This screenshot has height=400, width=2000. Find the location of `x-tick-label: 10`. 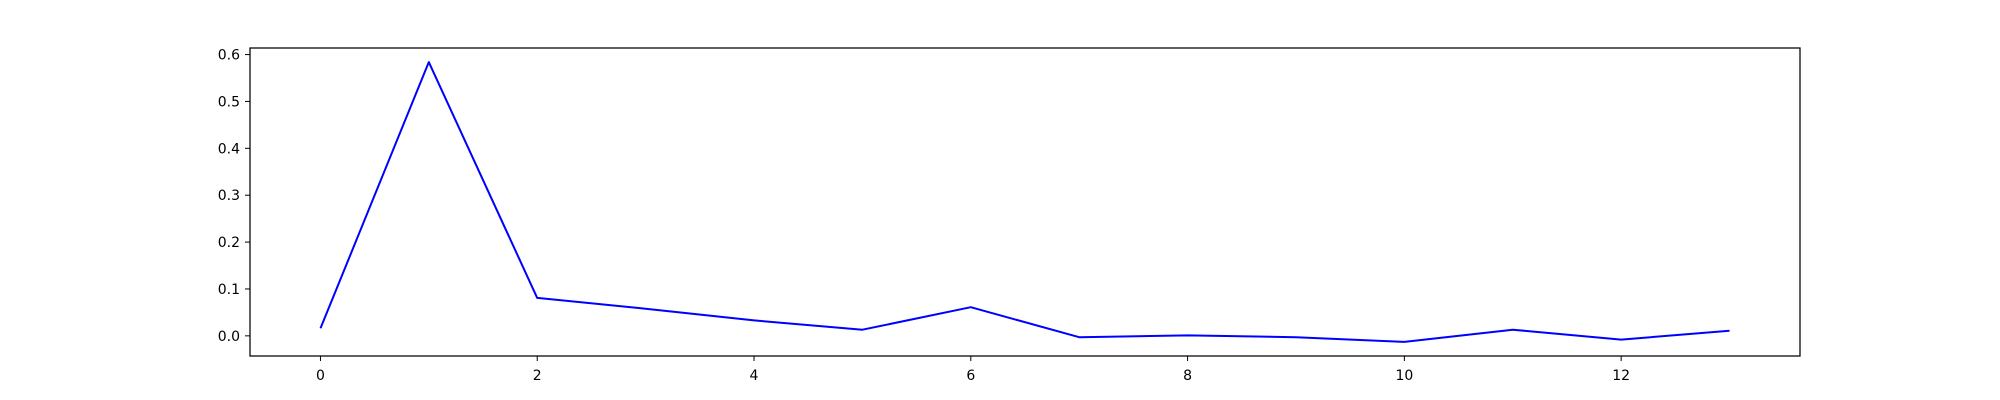

x-tick-label: 10 is located at coordinates (1404, 376).